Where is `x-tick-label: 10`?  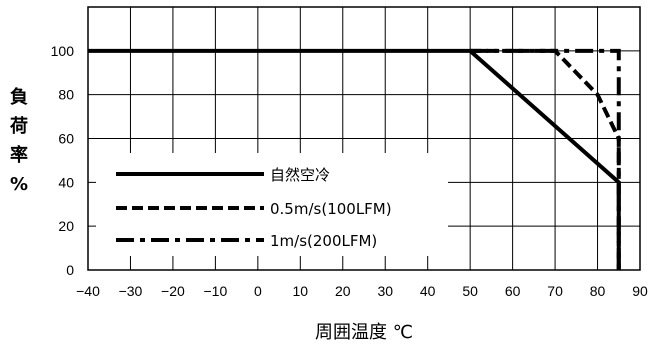
x-tick-label: 10 is located at coordinates (301, 291).